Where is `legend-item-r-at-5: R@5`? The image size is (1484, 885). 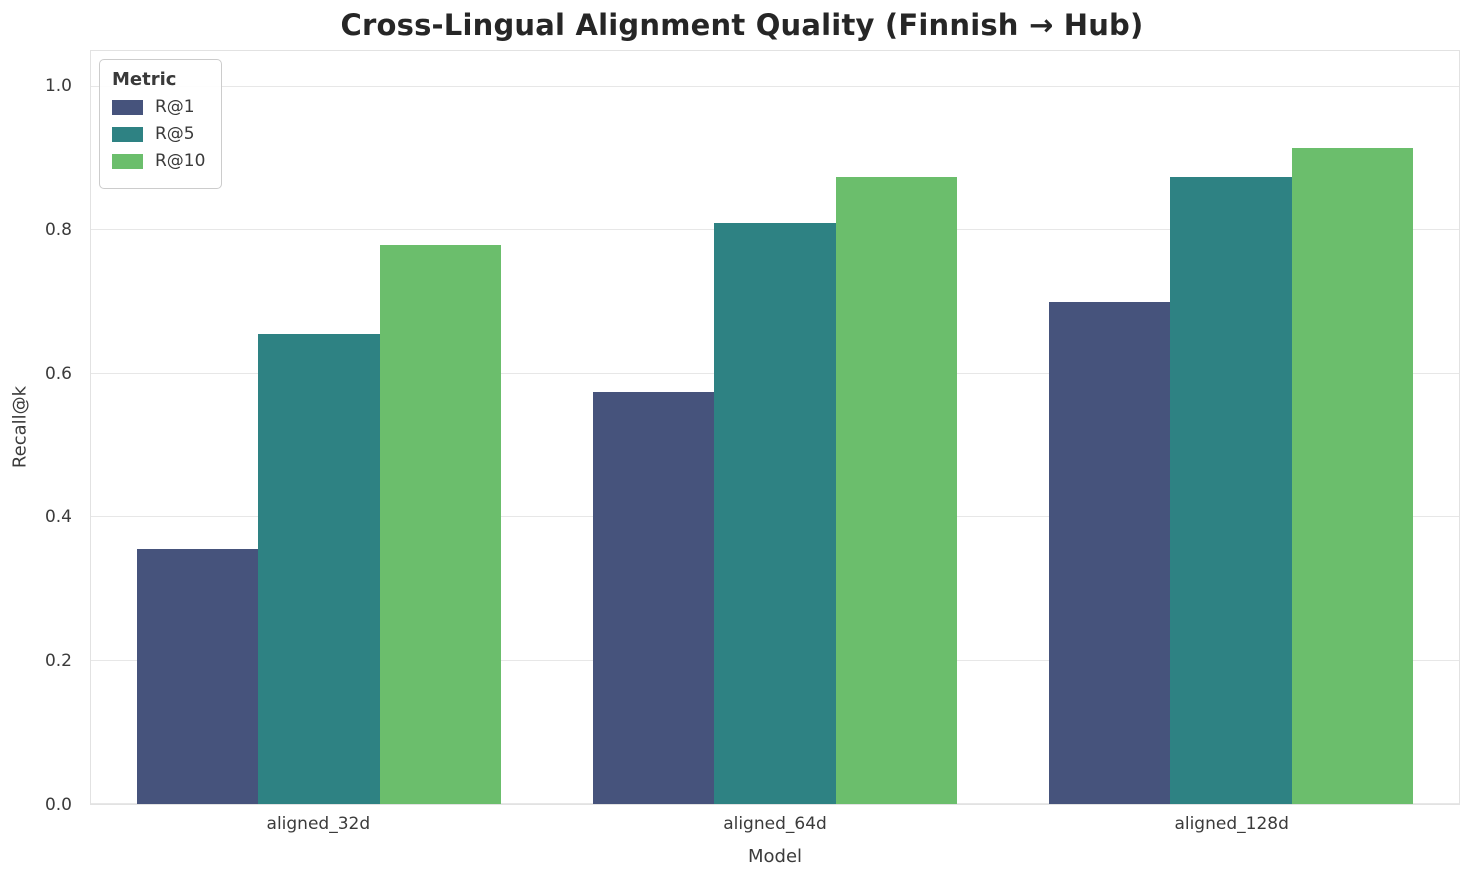
legend-item-r-at-5: R@5 is located at coordinates (158, 134).